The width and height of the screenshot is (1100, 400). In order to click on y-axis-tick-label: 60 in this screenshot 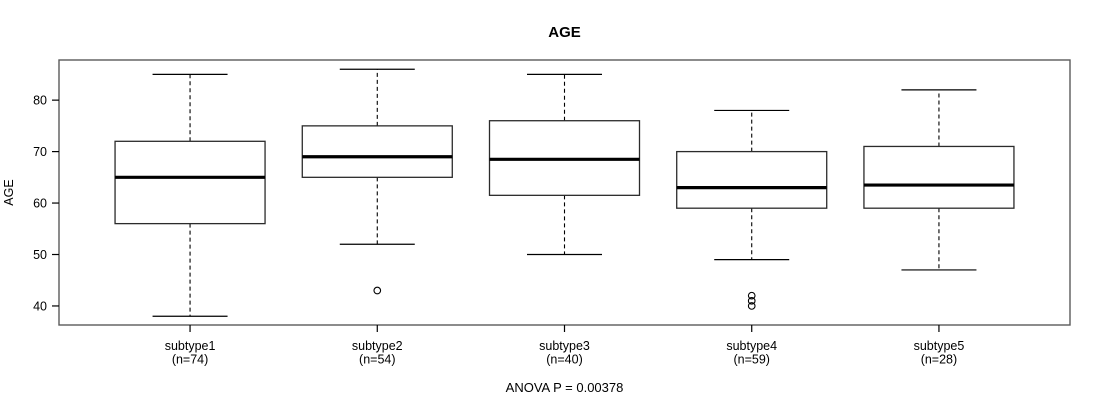, I will do `click(40, 204)`.